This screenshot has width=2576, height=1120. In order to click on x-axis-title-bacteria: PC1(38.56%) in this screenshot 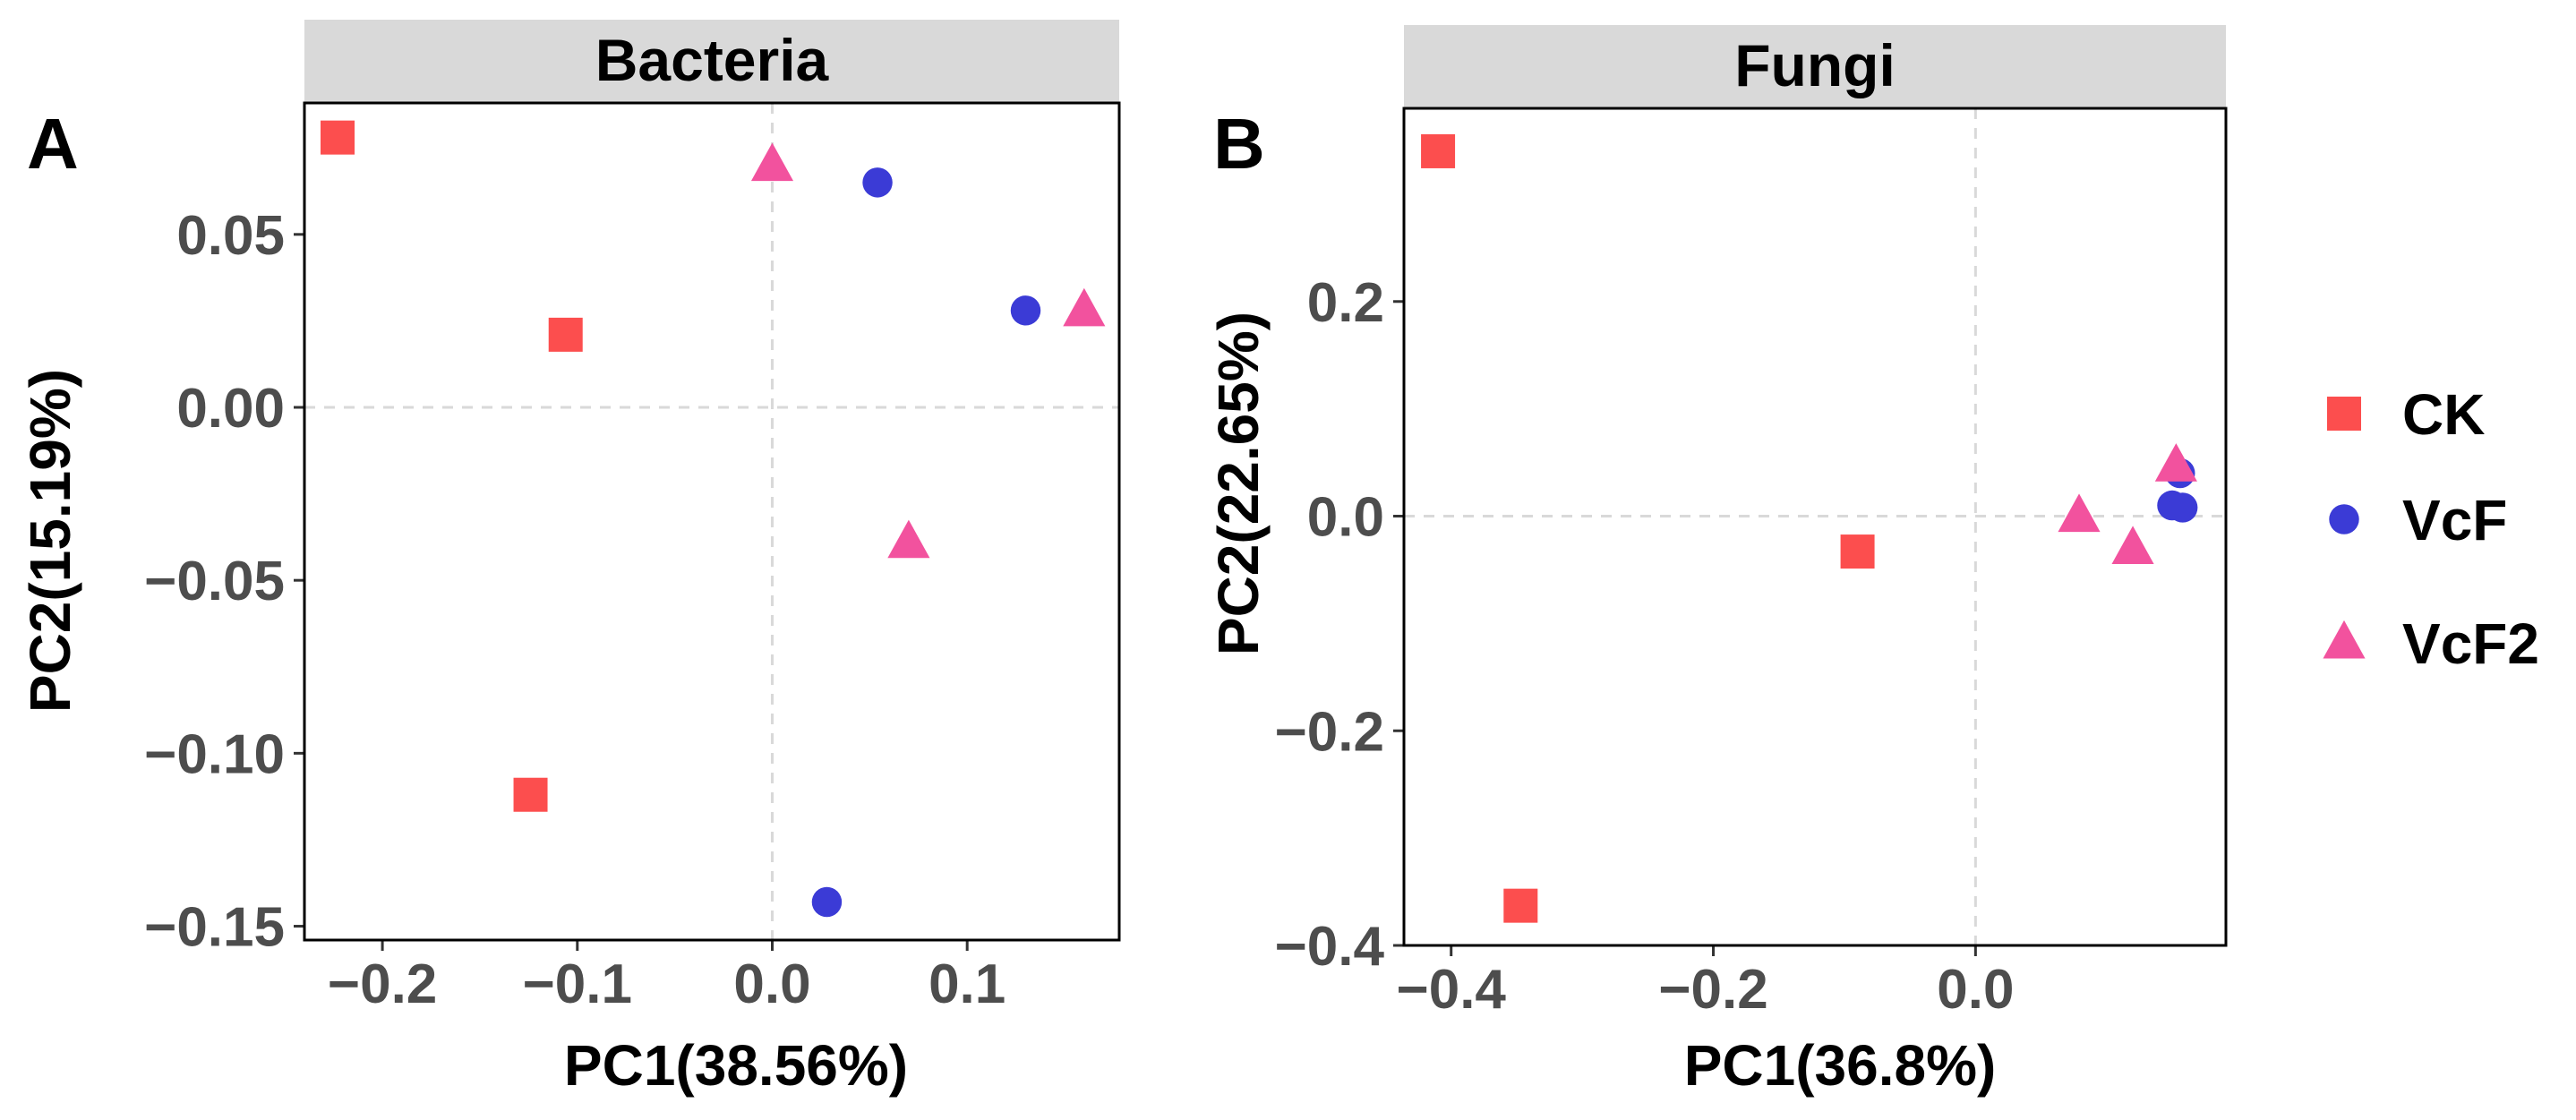, I will do `click(736, 1065)`.